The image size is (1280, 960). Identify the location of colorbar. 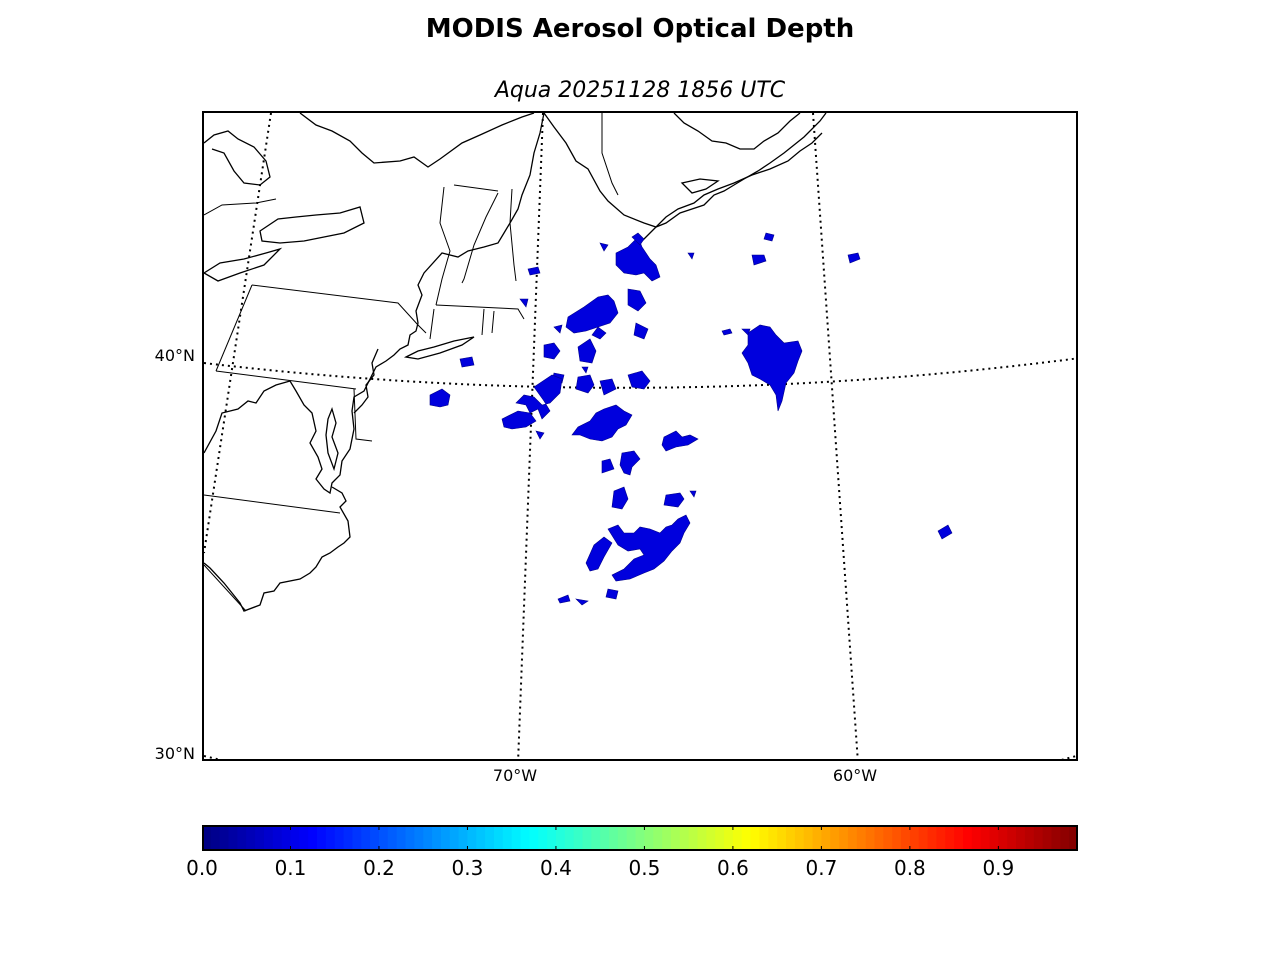
(640, 838).